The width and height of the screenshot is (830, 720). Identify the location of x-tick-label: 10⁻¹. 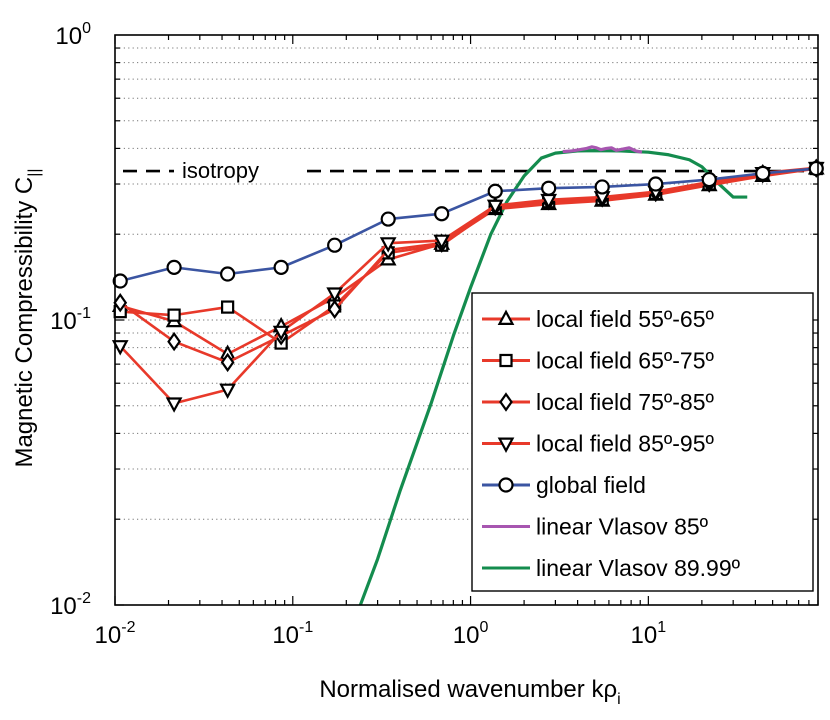
(292, 634).